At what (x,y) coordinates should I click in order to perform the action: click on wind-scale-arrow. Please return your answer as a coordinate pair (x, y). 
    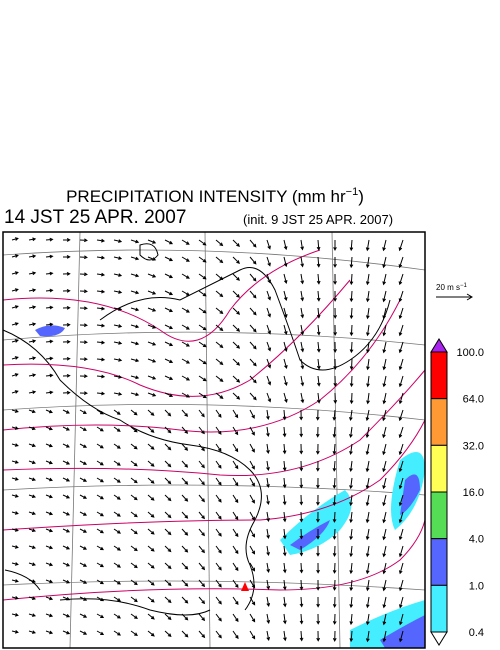
    Looking at the image, I should click on (454, 297).